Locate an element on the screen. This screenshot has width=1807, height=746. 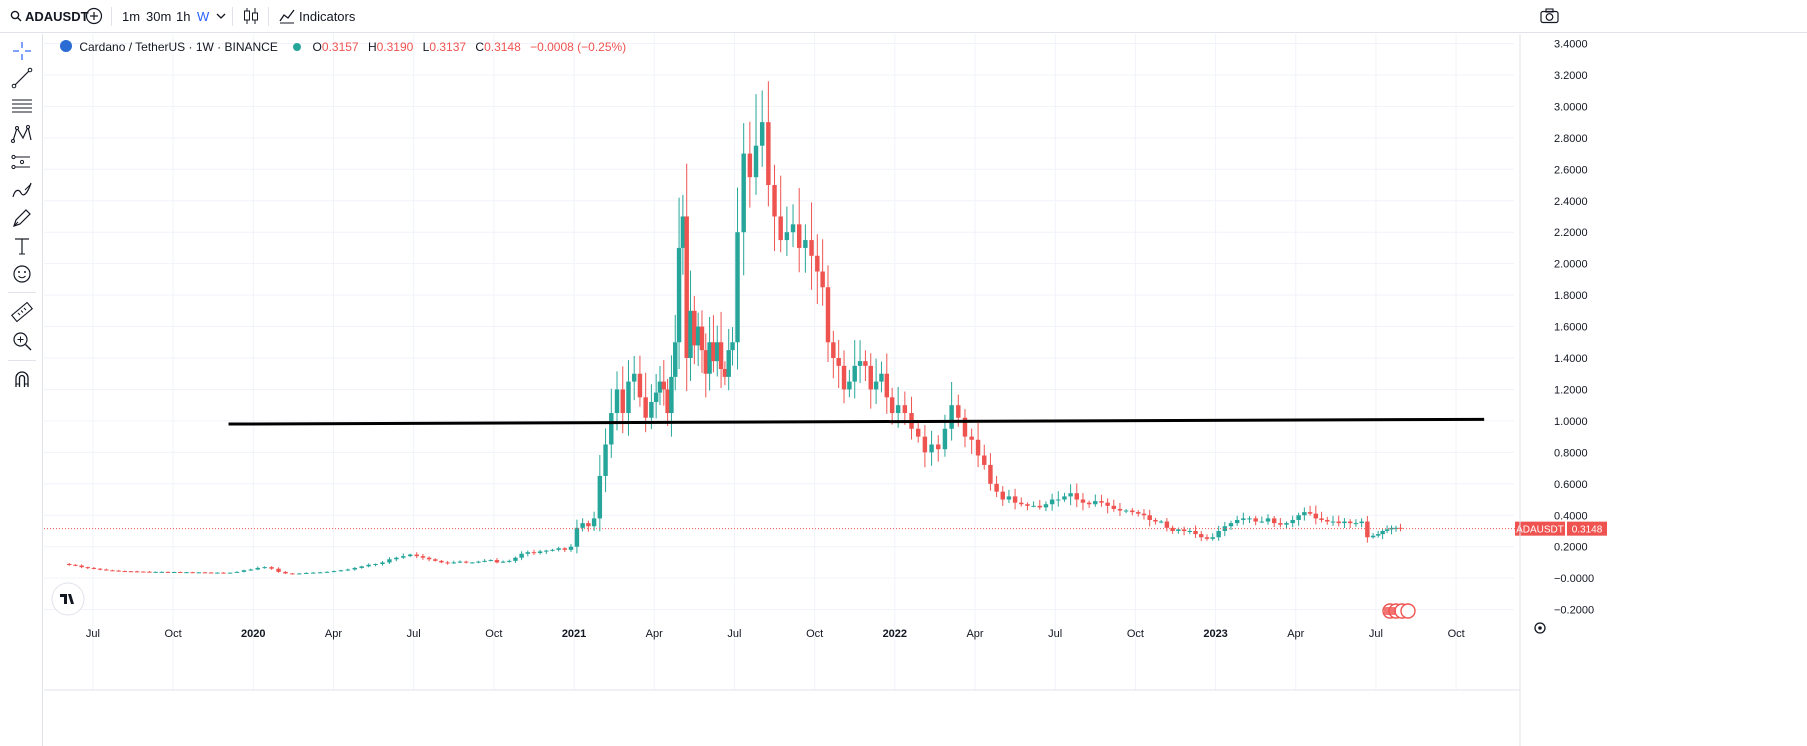
pattern-tool is located at coordinates (22, 134).